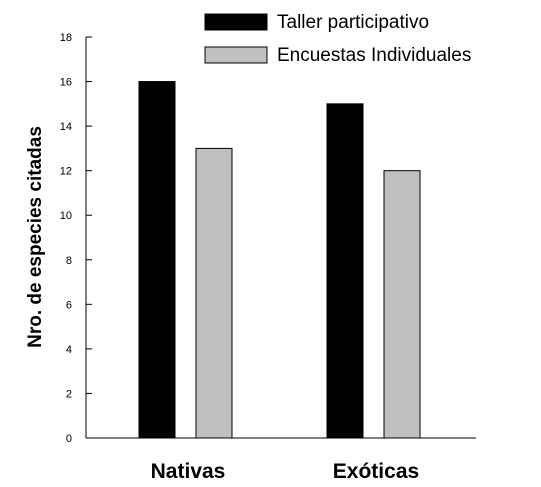 The height and width of the screenshot is (487, 541). I want to click on y-tick-label: 8, so click(69, 261).